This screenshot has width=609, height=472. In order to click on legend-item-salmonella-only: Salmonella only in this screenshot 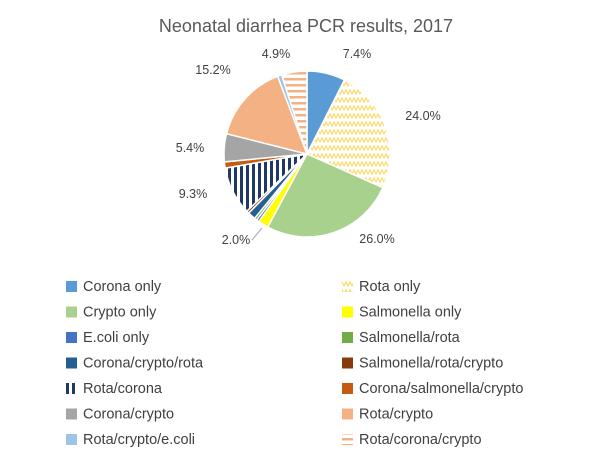, I will do `click(402, 313)`.